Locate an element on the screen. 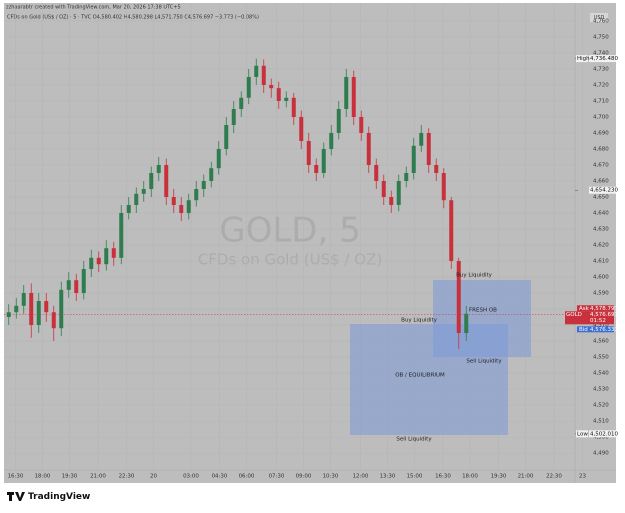  annotation: Sell Liquidity is located at coordinates (484, 362).